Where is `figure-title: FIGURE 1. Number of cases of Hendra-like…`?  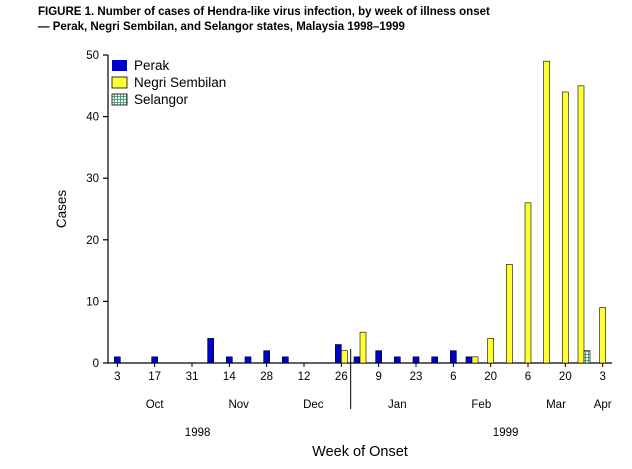
figure-title: FIGURE 1. Number of cases of Hendra-like… is located at coordinates (330, 20).